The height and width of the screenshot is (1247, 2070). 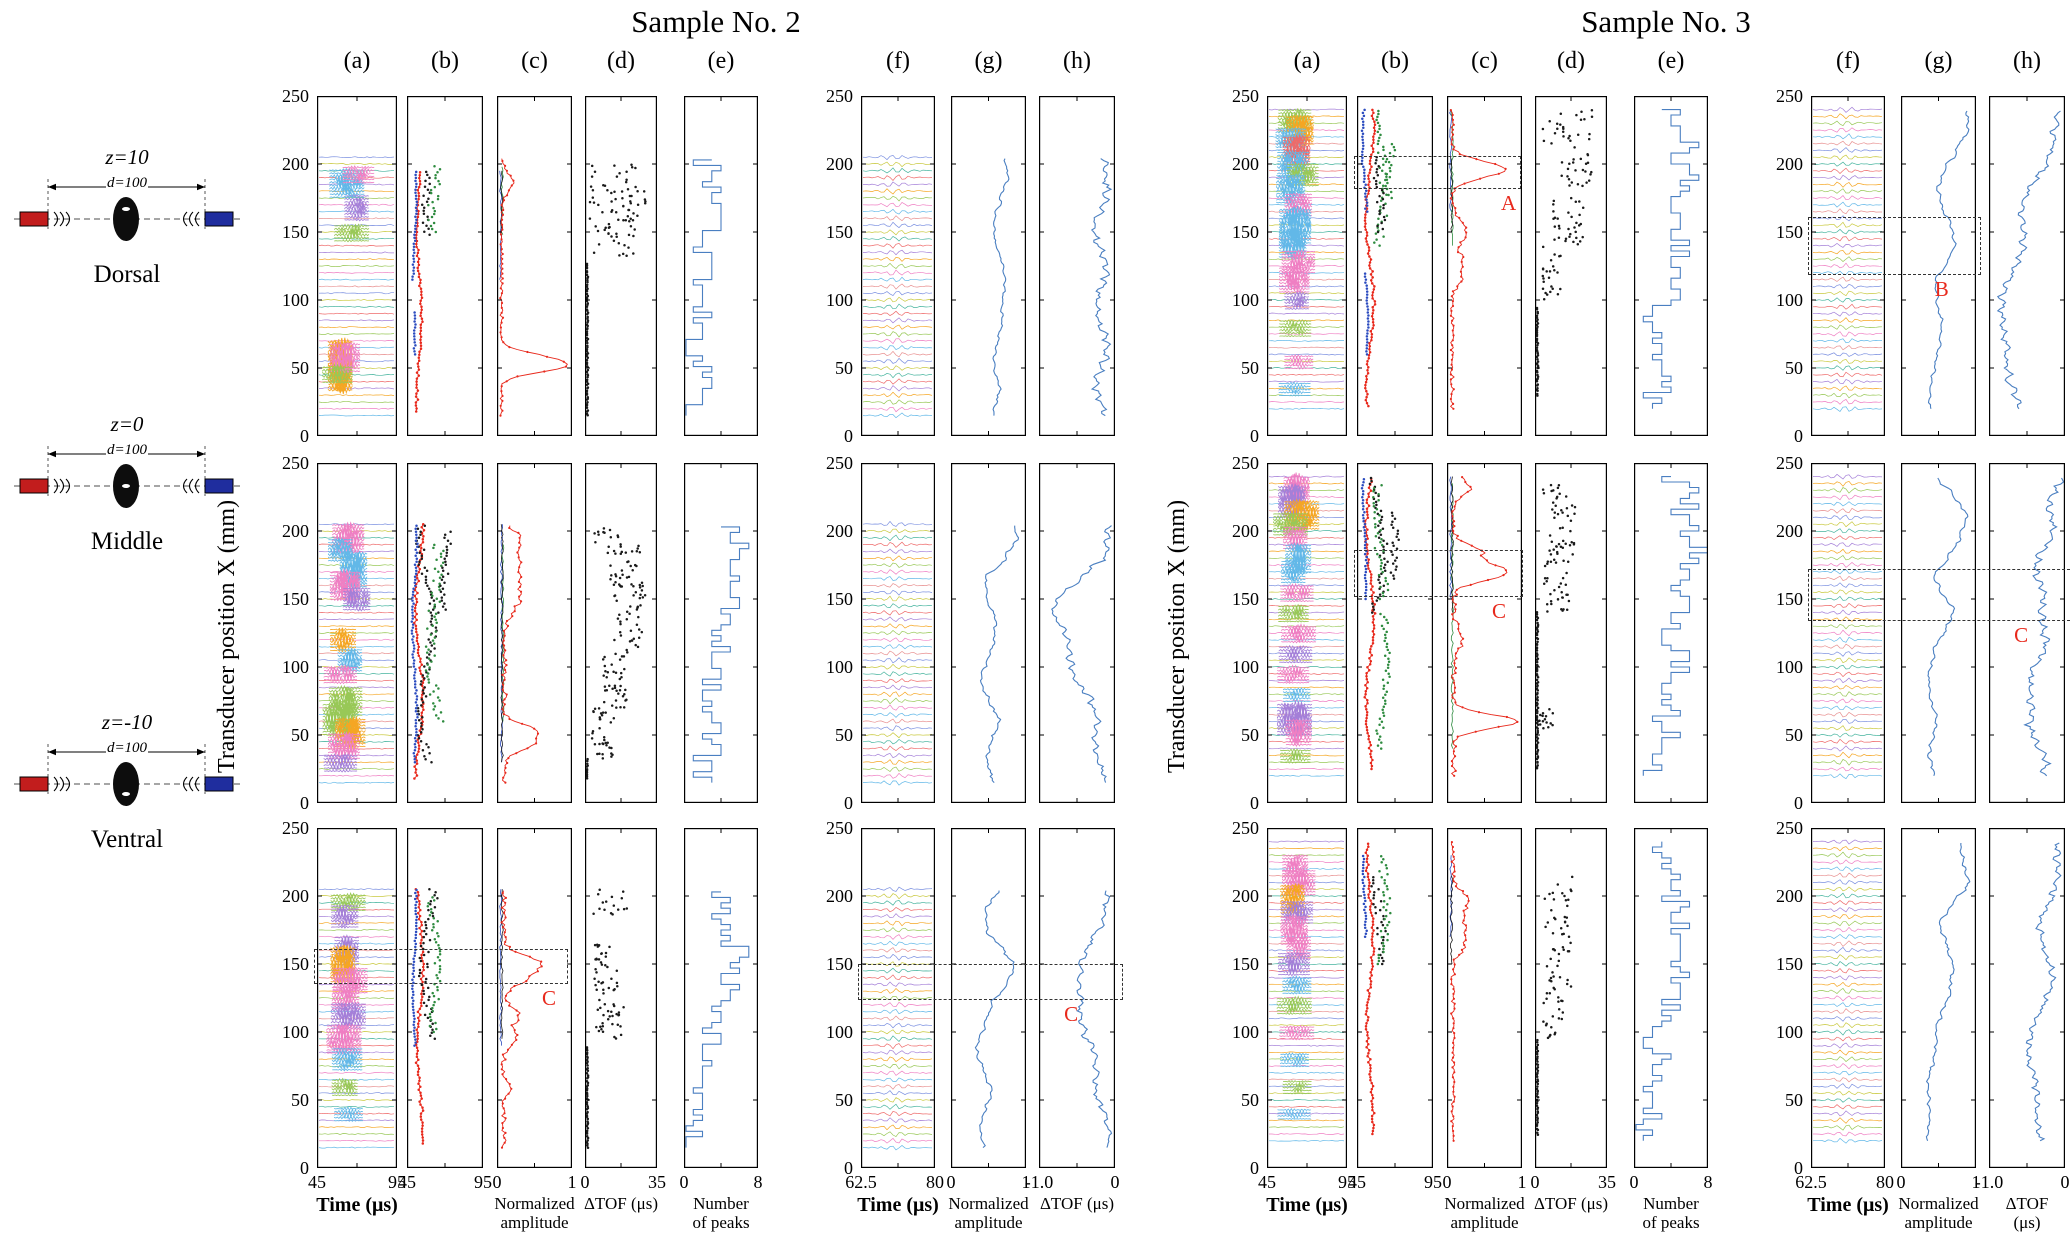 I want to click on annotation-label-B: B, so click(x=1941, y=288).